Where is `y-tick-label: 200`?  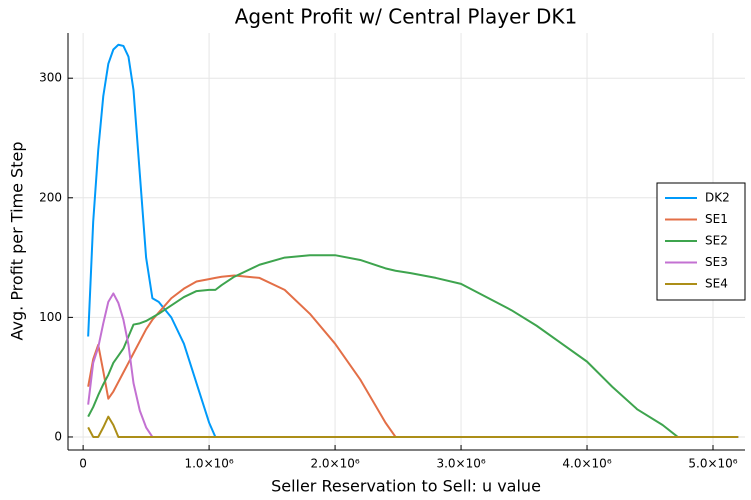
y-tick-label: 200 is located at coordinates (50, 197).